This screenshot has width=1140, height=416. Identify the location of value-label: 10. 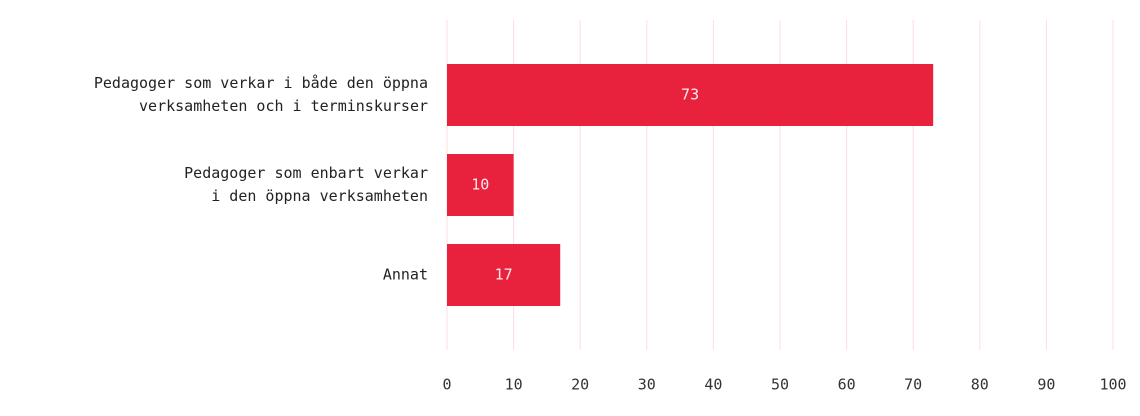
(480, 185).